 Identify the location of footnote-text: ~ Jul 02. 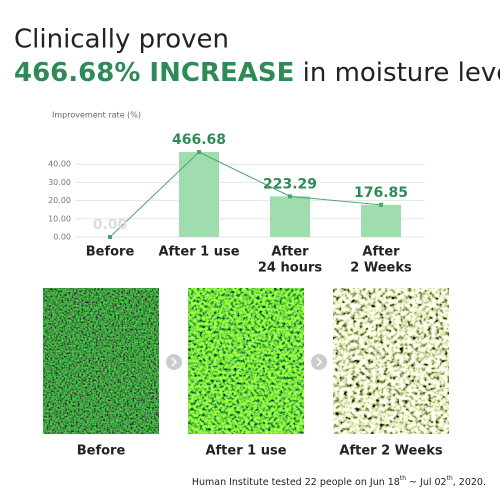
(426, 482).